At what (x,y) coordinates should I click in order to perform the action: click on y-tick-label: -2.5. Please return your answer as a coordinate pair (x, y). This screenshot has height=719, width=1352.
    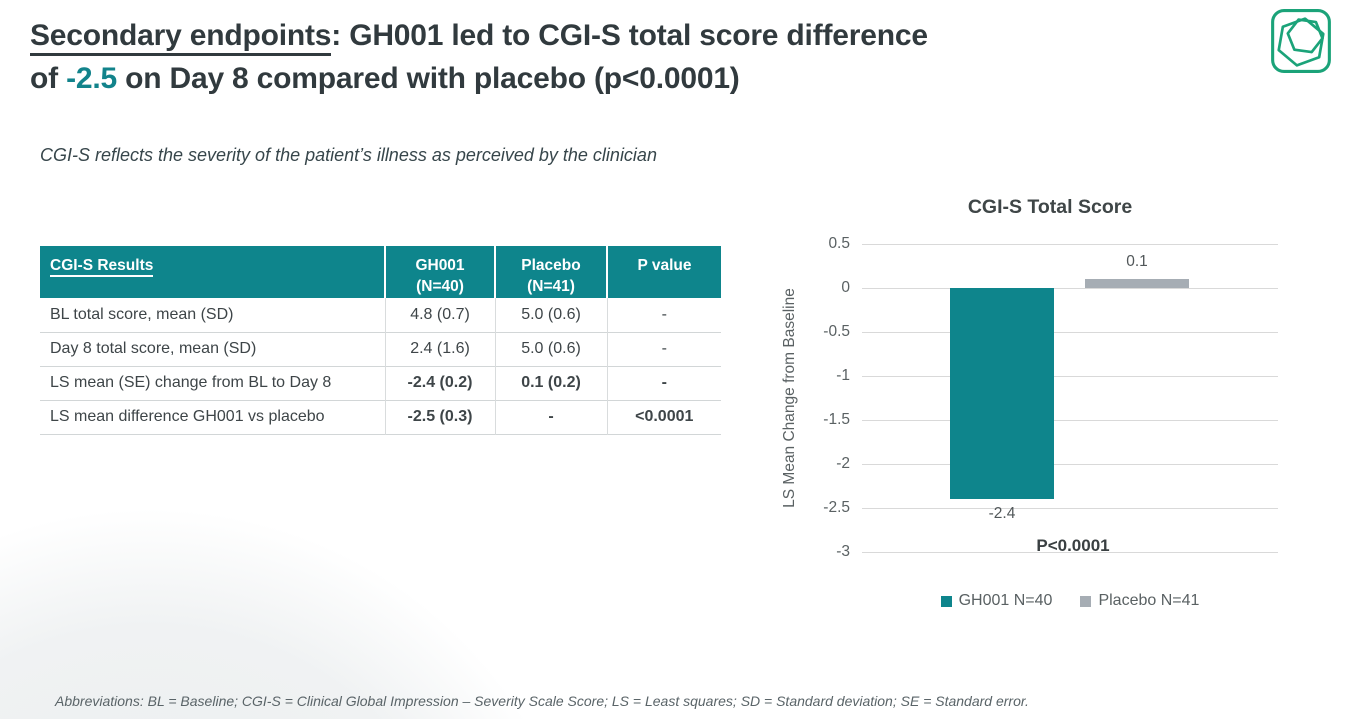
    Looking at the image, I should click on (836, 507).